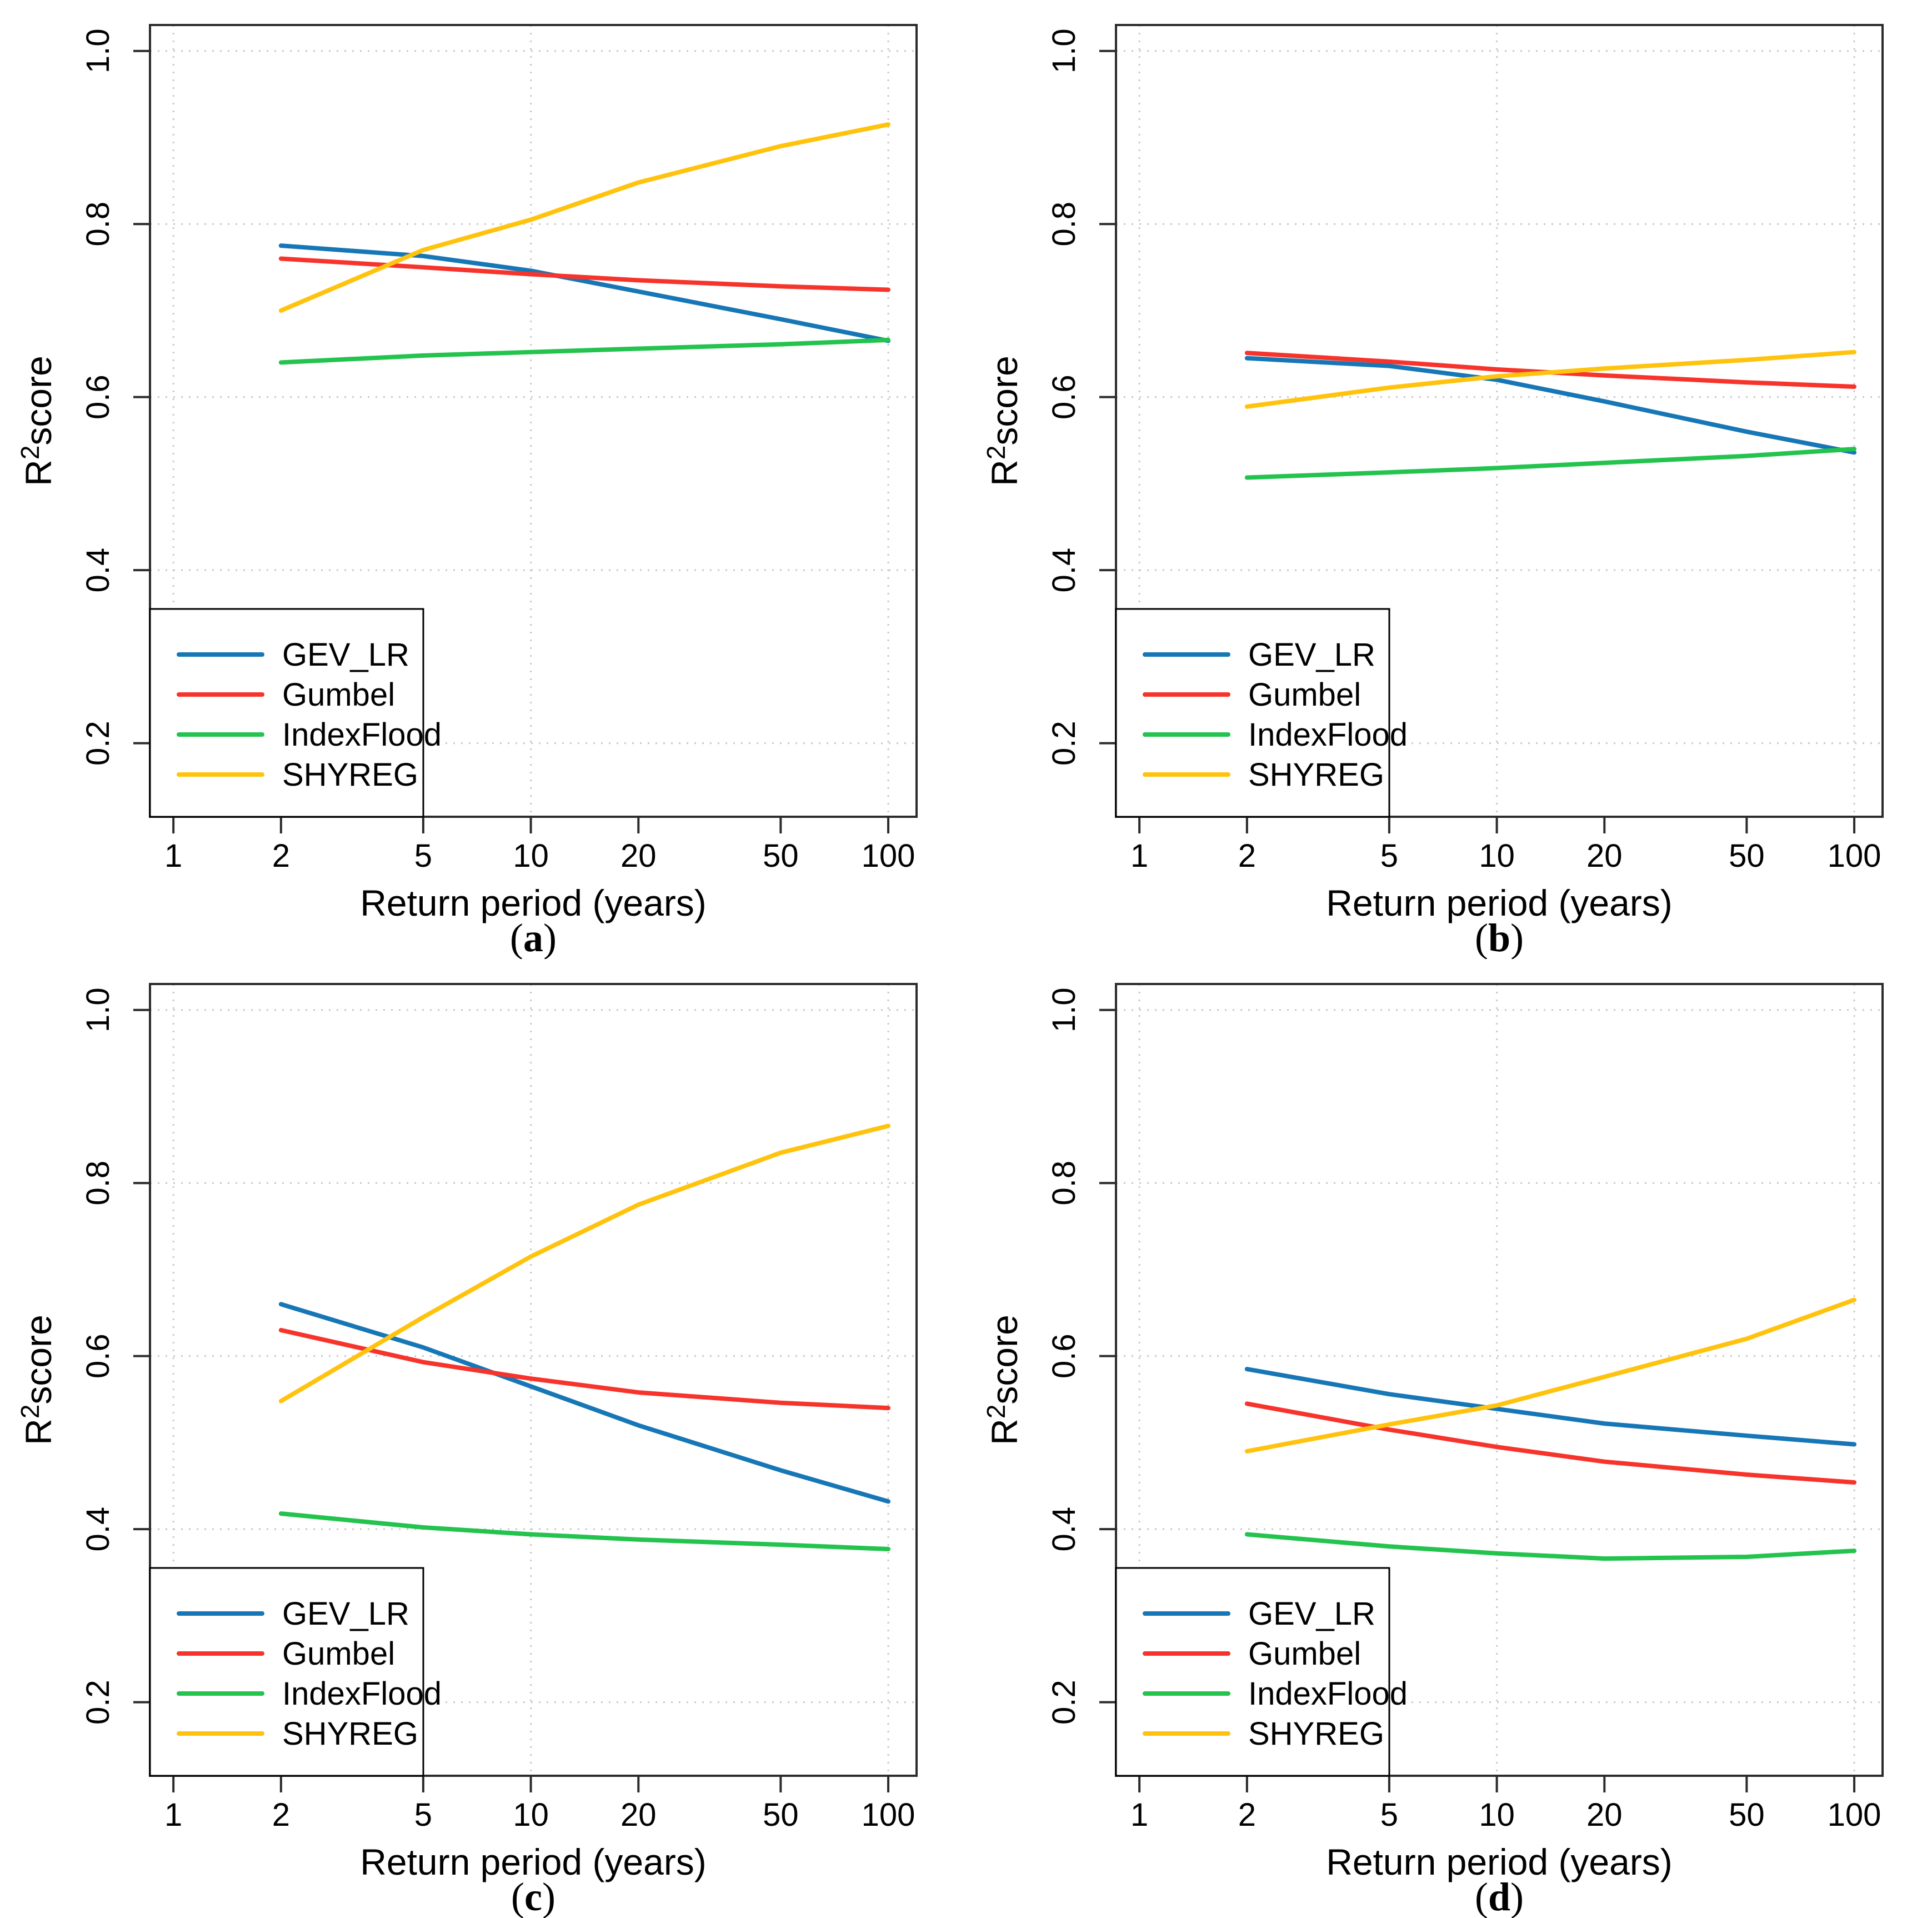  Describe the element at coordinates (1499, 1897) in the screenshot. I see `panel-caption: (d)` at that location.